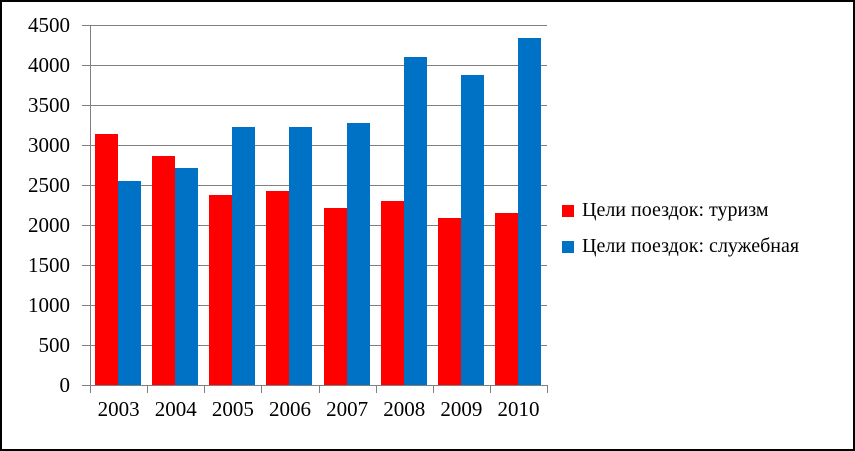 The width and height of the screenshot is (855, 451). Describe the element at coordinates (568, 246) in the screenshot. I see `legend-swatch-business-icon` at that location.